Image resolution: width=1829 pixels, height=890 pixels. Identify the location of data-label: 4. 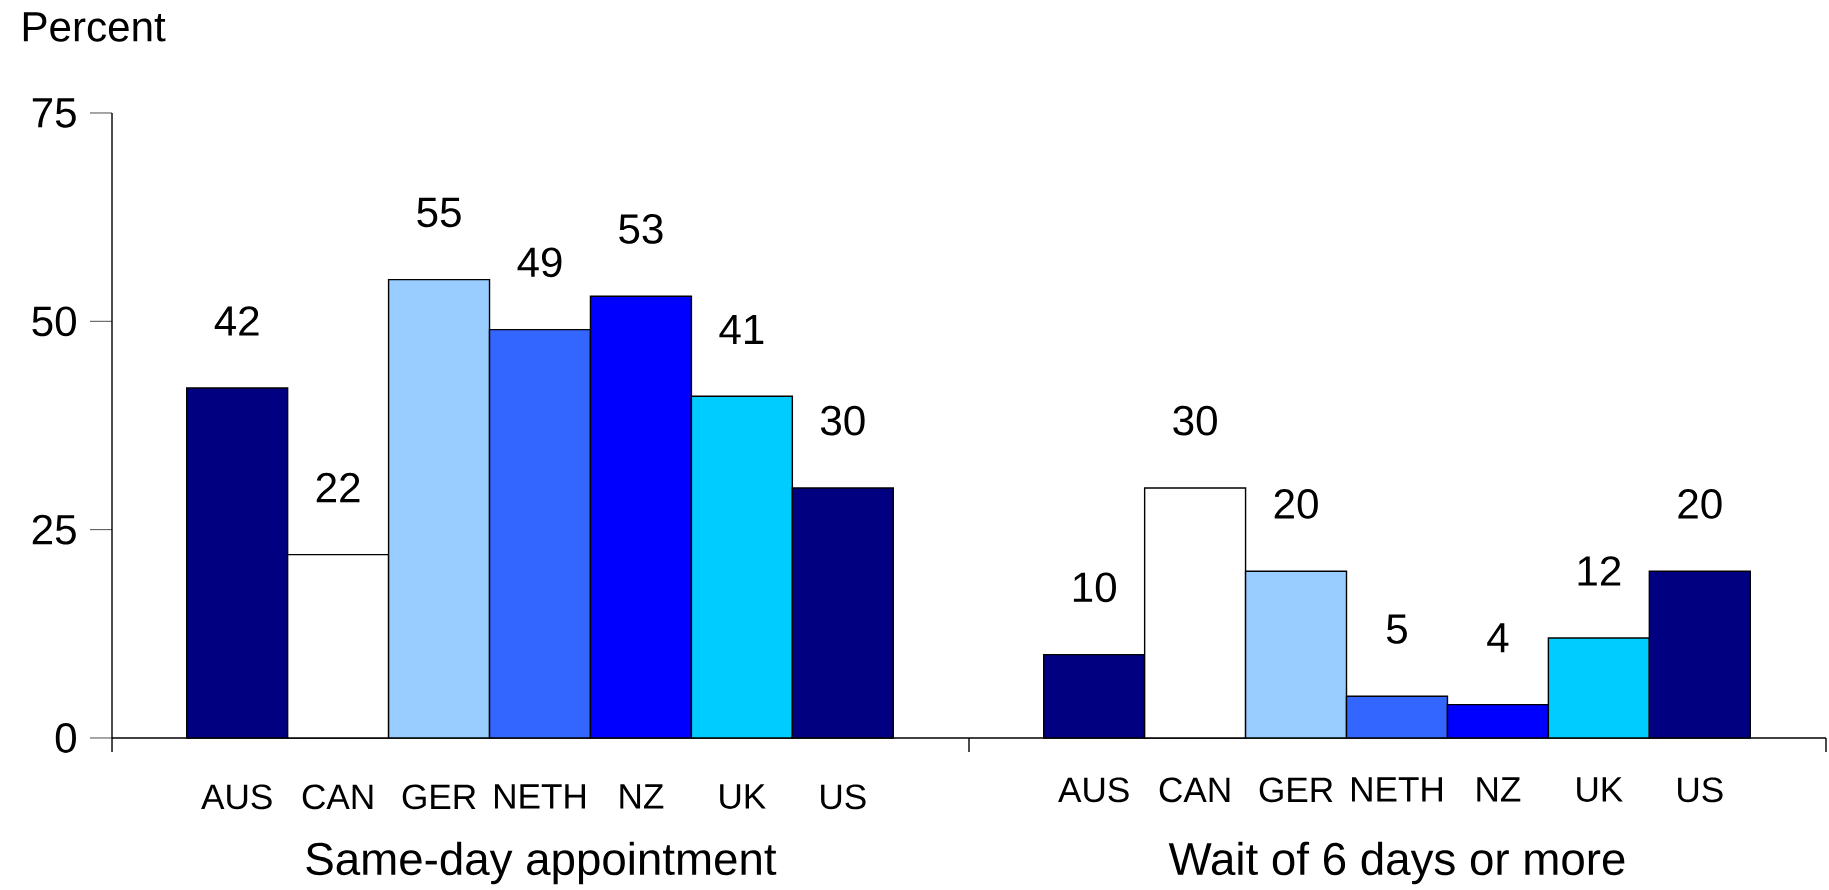
(1498, 638).